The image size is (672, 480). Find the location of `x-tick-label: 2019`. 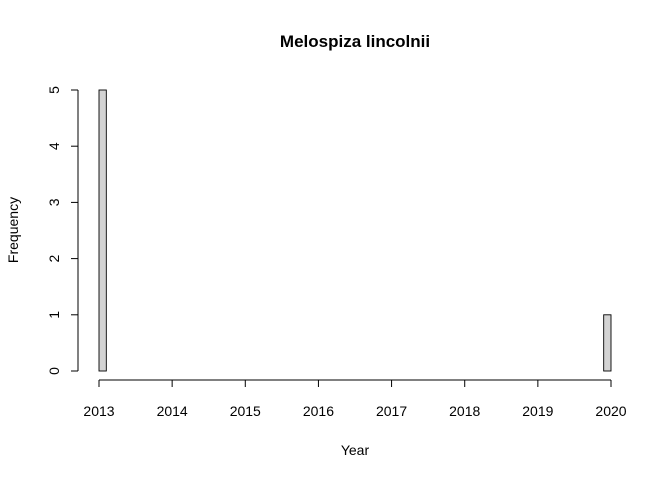

x-tick-label: 2019 is located at coordinates (537, 411).